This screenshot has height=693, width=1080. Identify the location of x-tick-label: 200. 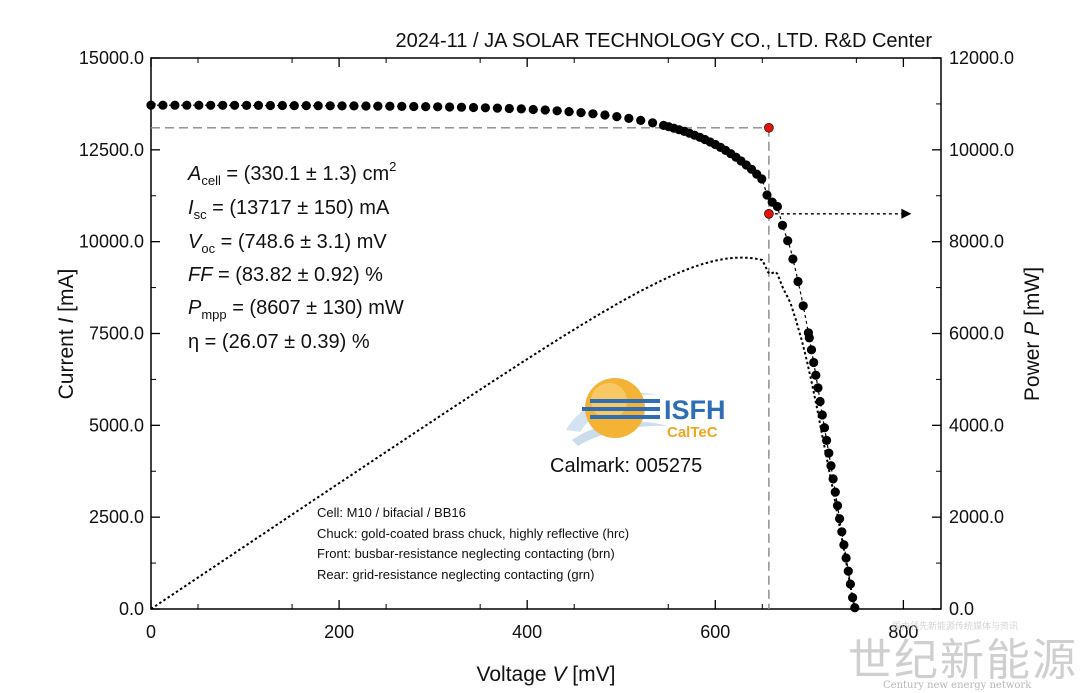
(339, 632).